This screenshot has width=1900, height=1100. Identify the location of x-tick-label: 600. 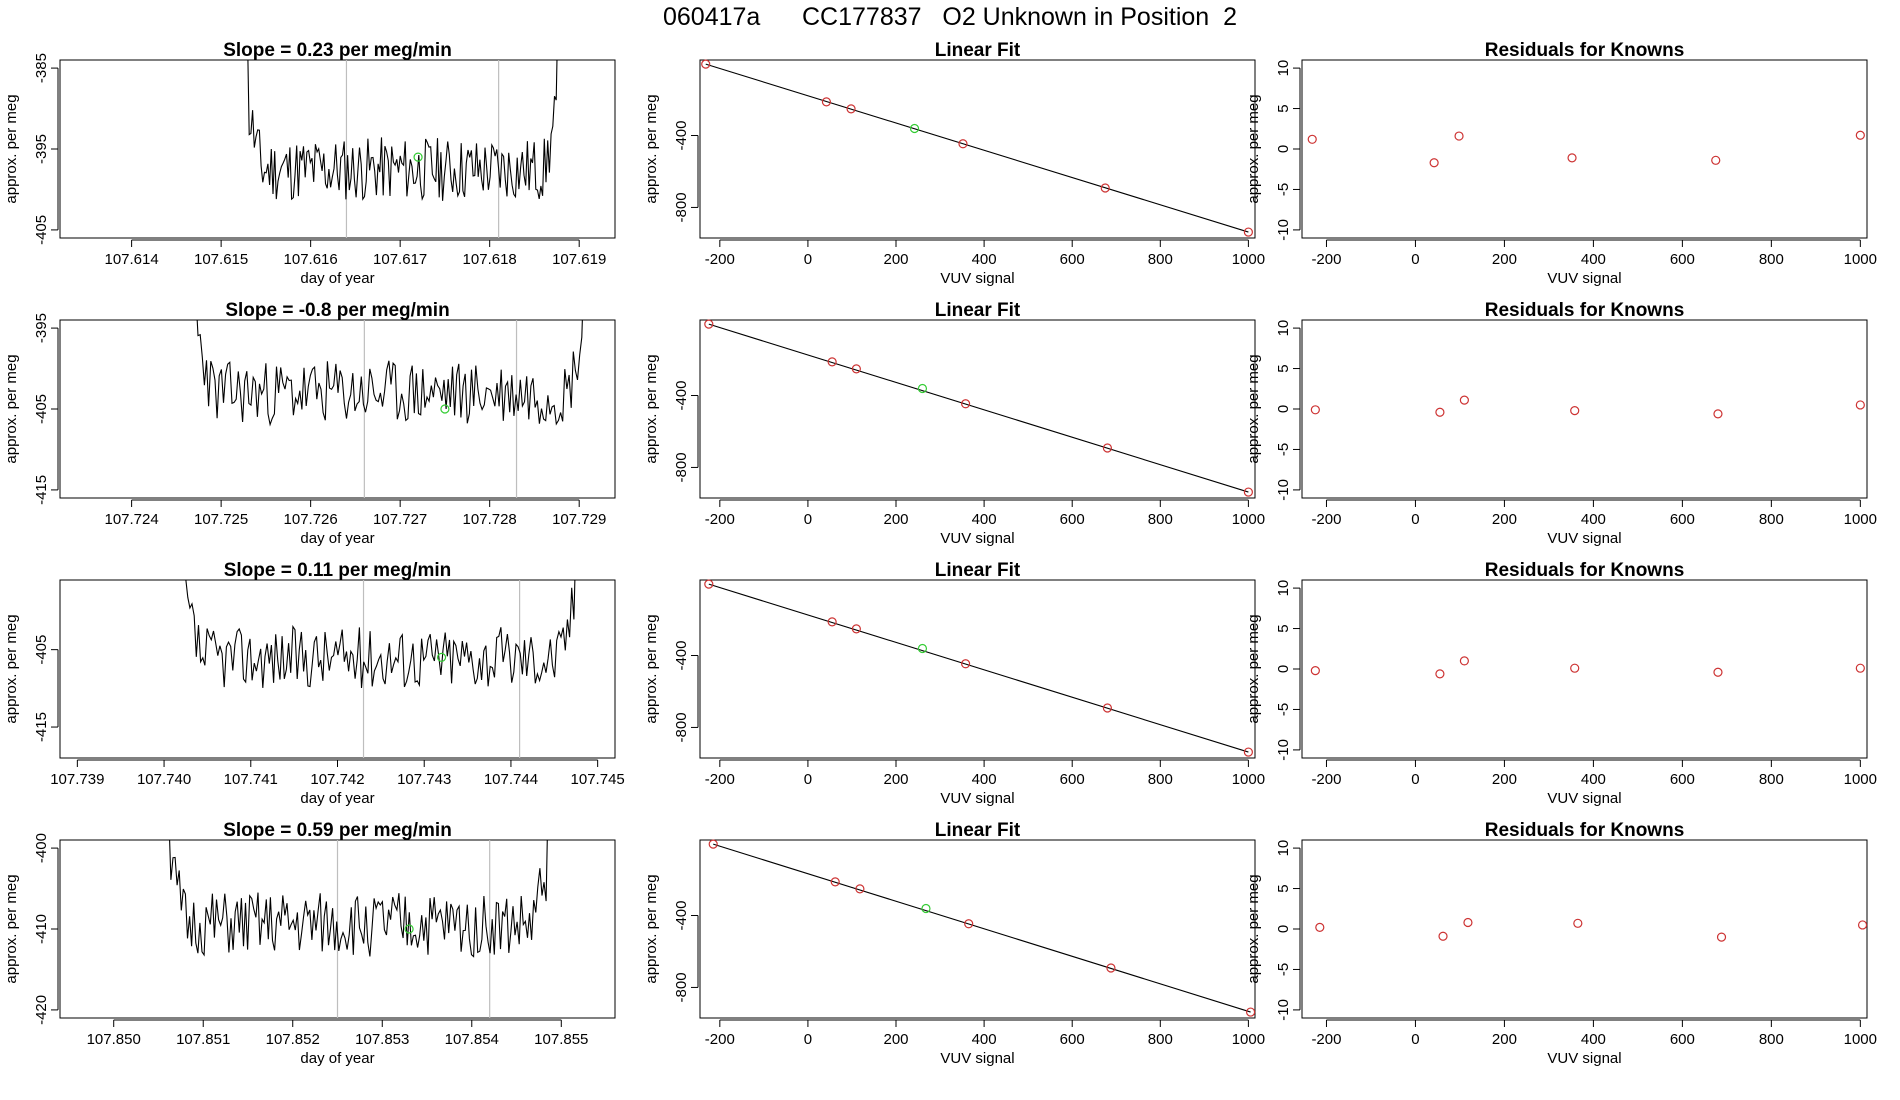
(1682, 779).